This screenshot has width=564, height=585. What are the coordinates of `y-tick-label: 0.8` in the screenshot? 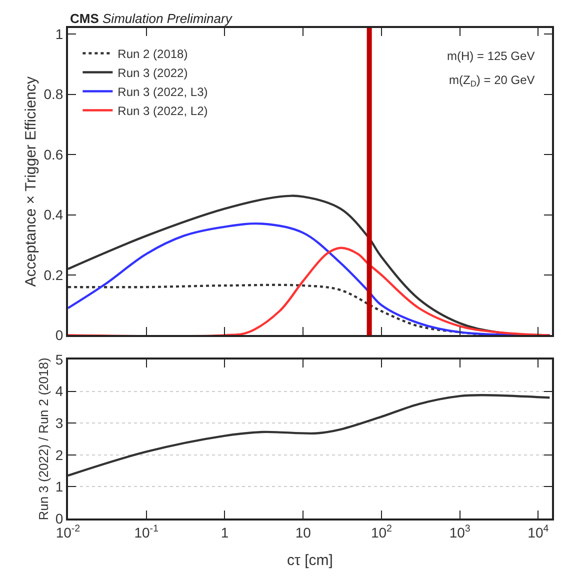 It's located at (54, 94).